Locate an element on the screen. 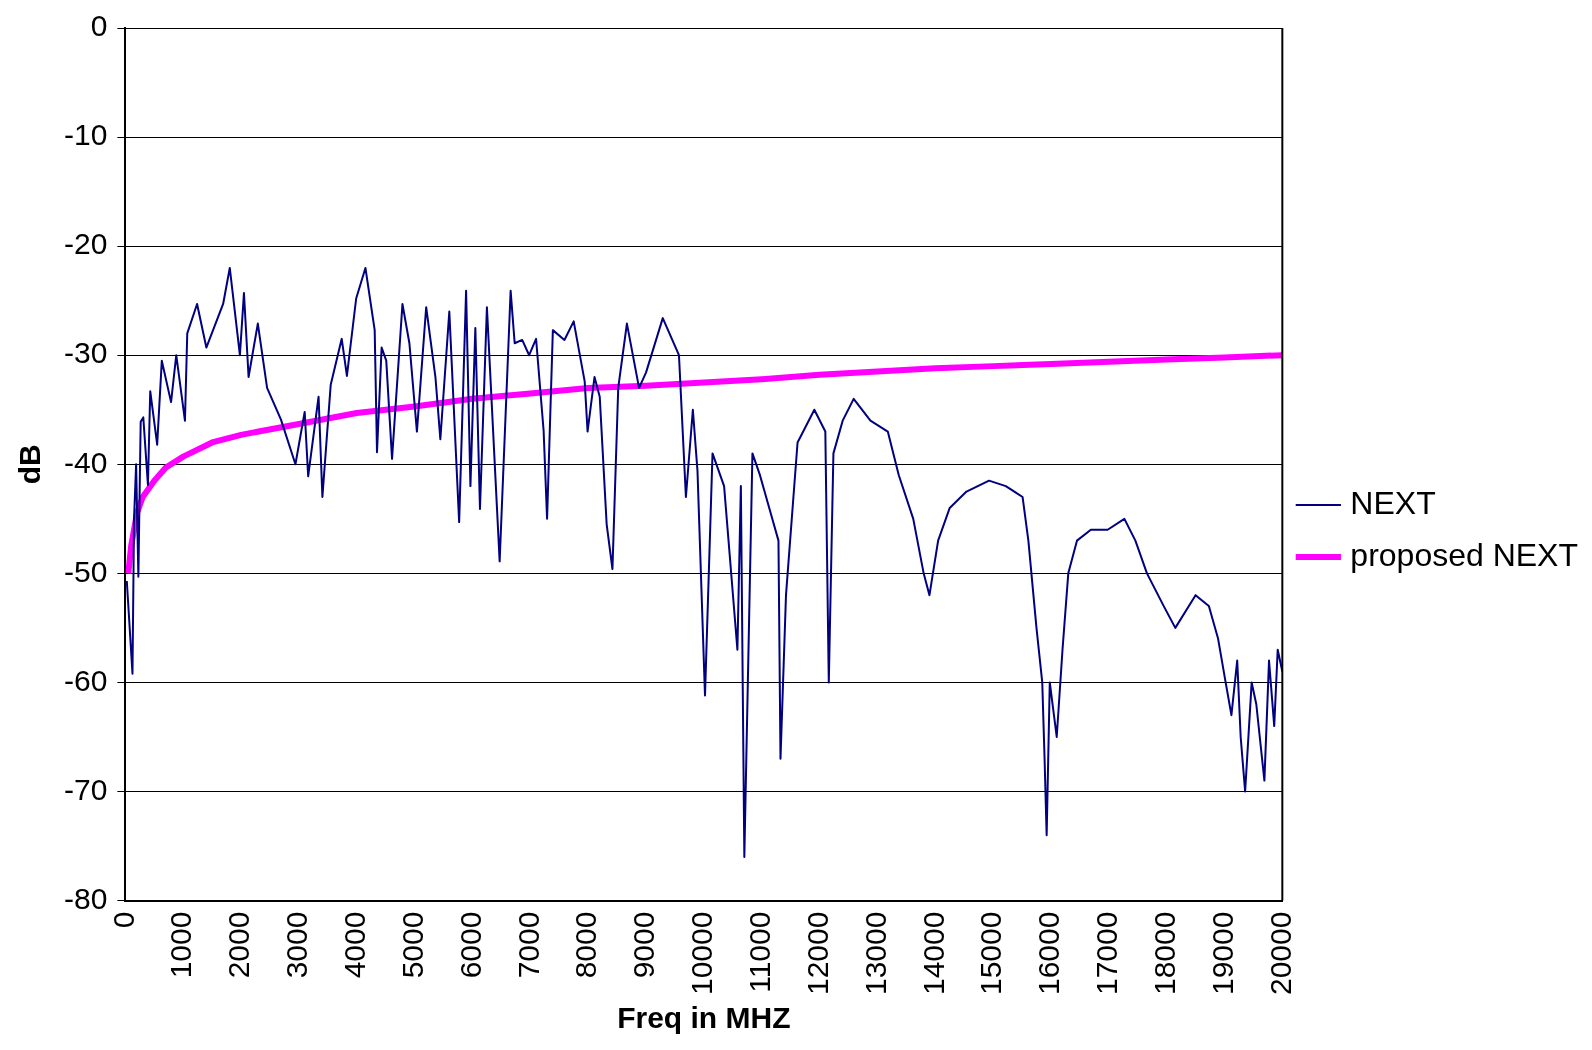 The image size is (1592, 1050). x-tick-label: 14000 is located at coordinates (933, 953).